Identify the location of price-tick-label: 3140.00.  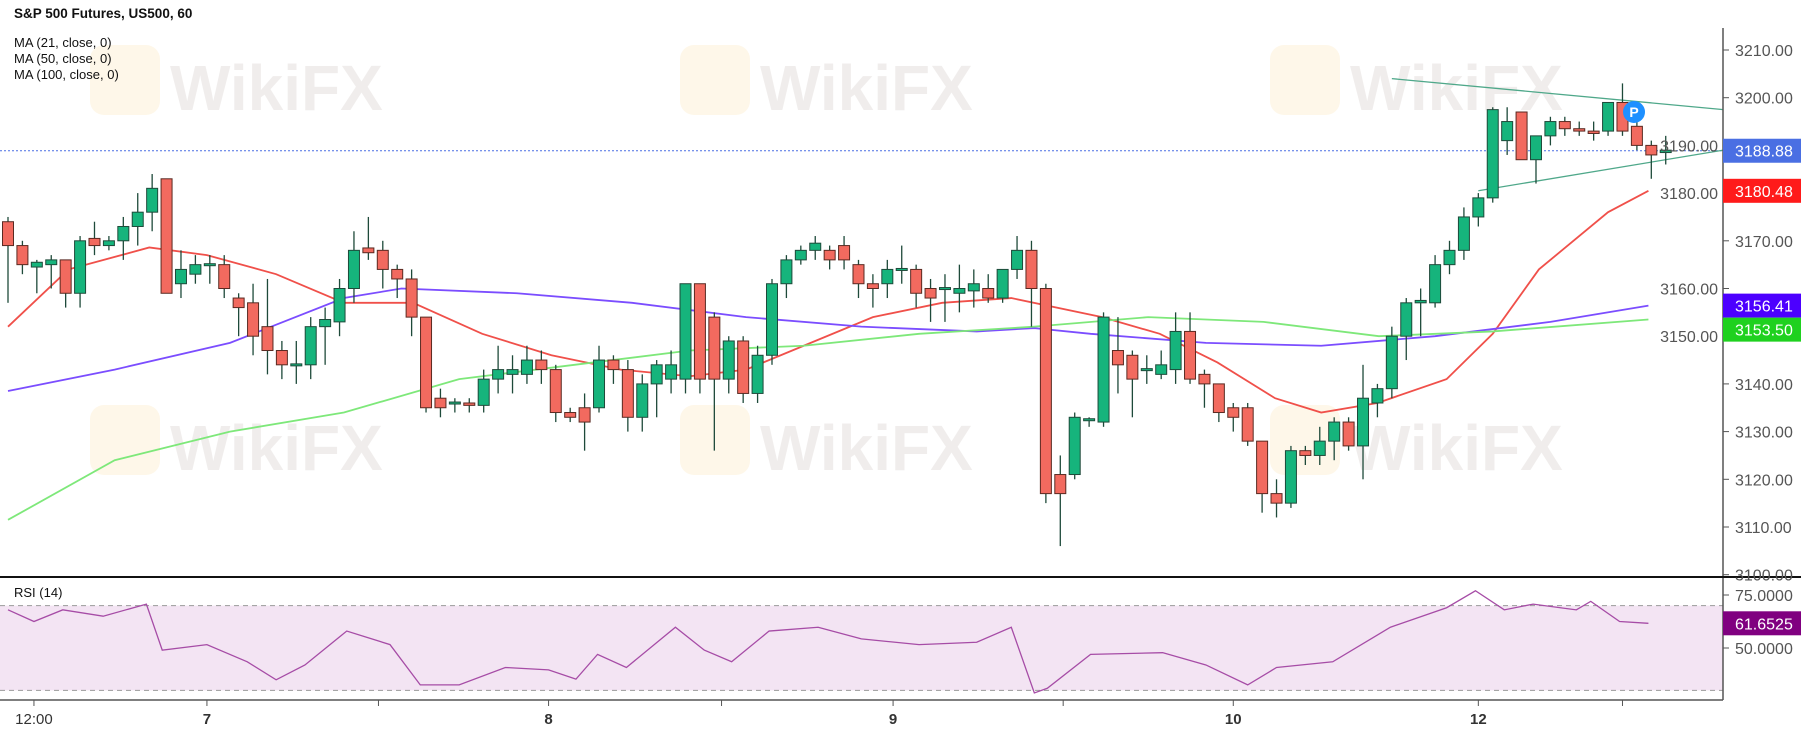
(1764, 385).